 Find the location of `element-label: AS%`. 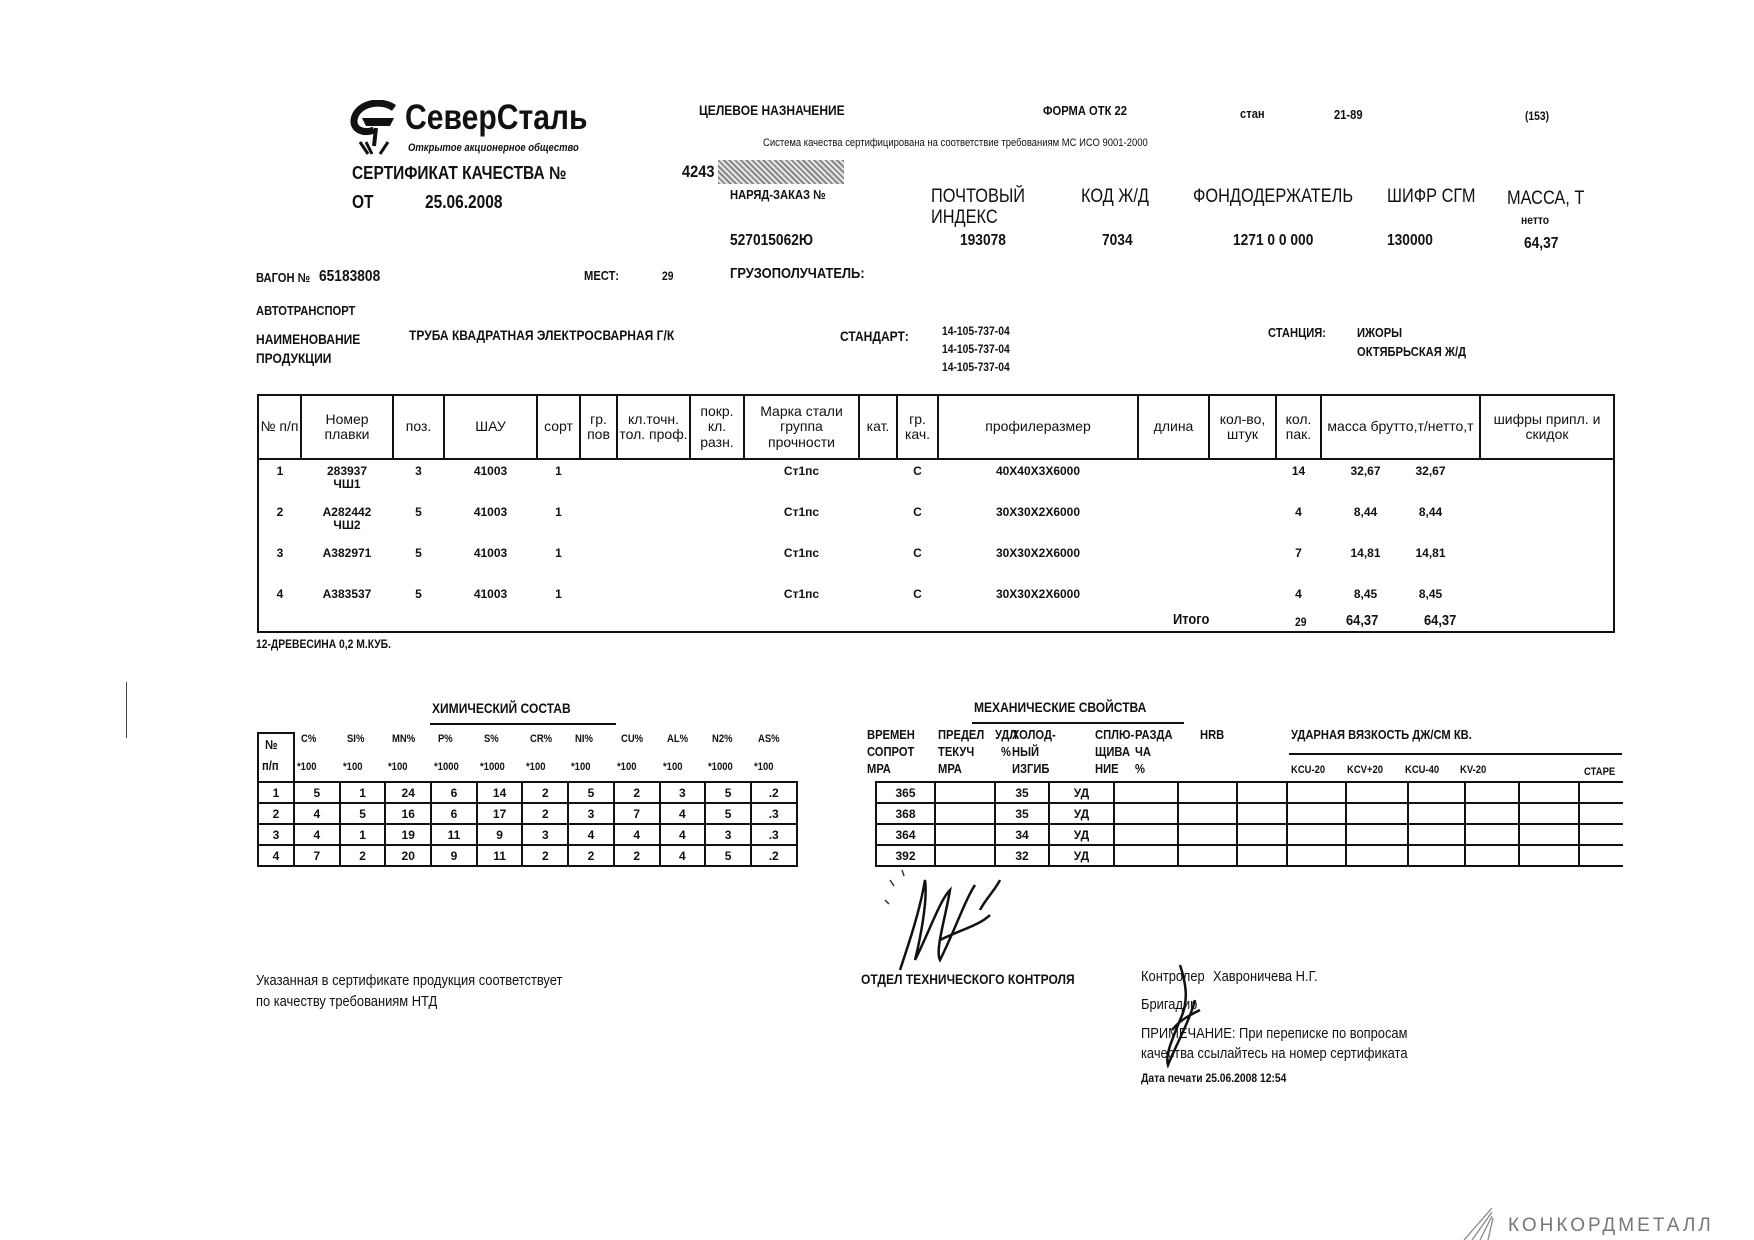

element-label: AS% is located at coordinates (769, 739).